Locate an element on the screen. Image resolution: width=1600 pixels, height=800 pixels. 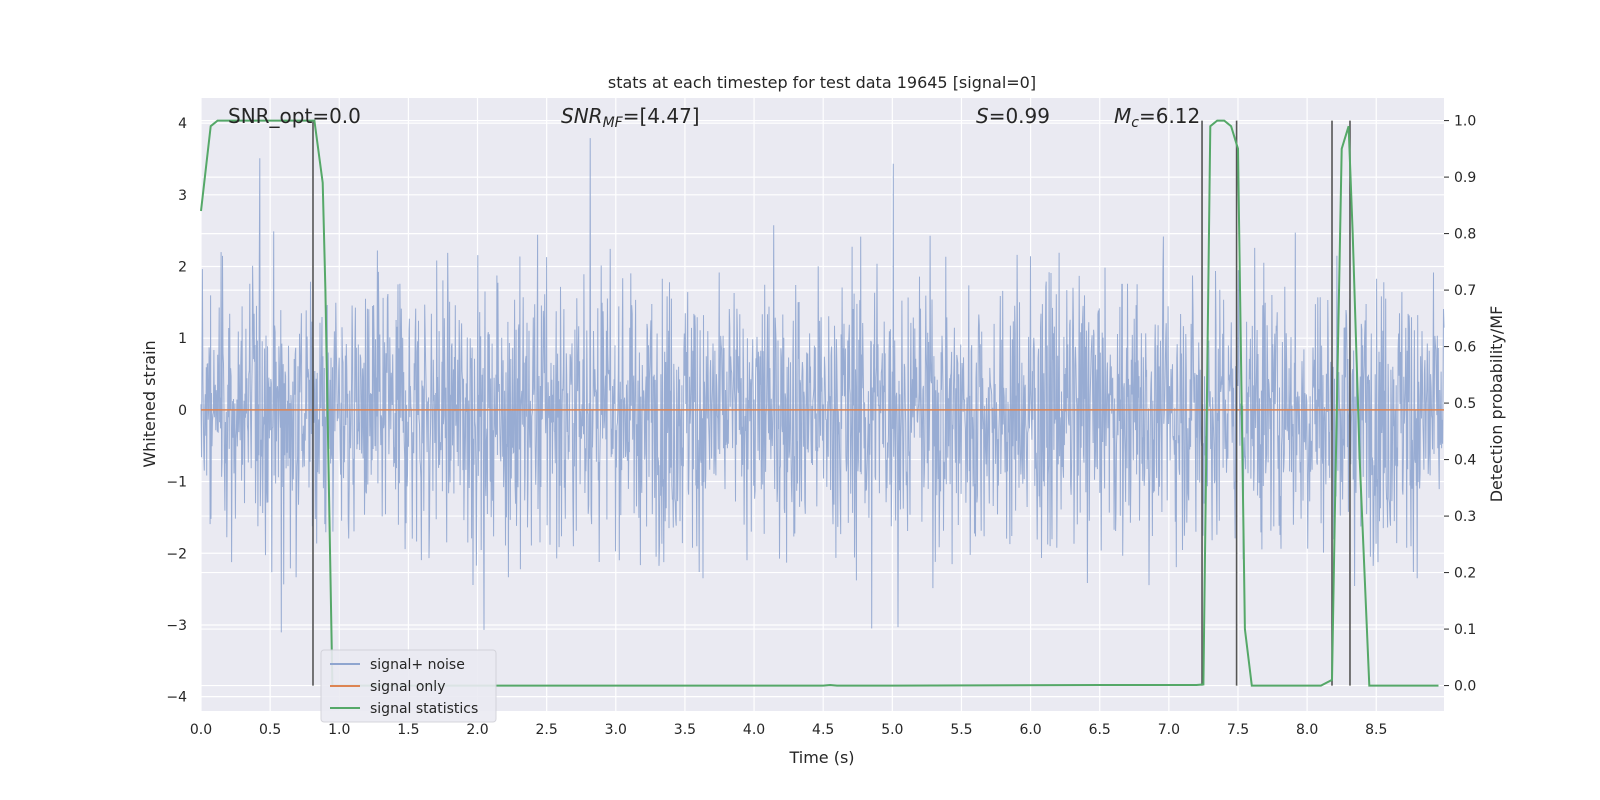
x-tick-label: 6.5 is located at coordinates (1100, 730).